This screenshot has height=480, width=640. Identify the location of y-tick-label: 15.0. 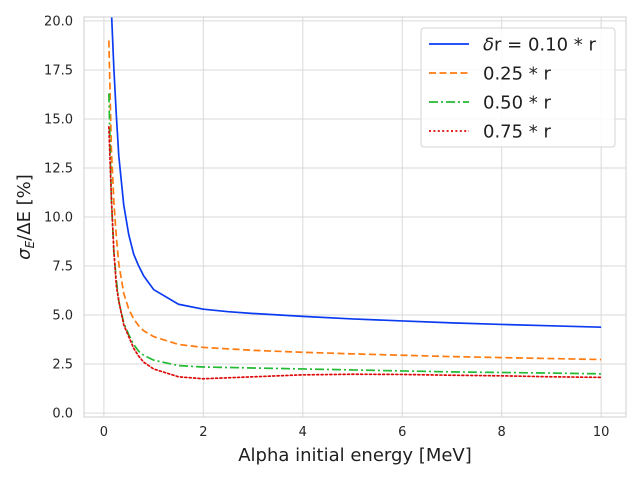
(58, 119).